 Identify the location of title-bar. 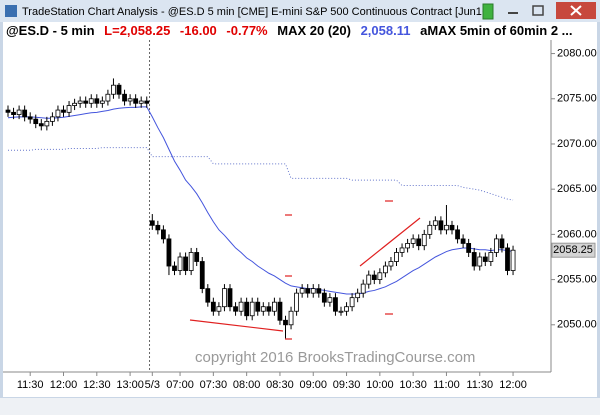
(300, 11).